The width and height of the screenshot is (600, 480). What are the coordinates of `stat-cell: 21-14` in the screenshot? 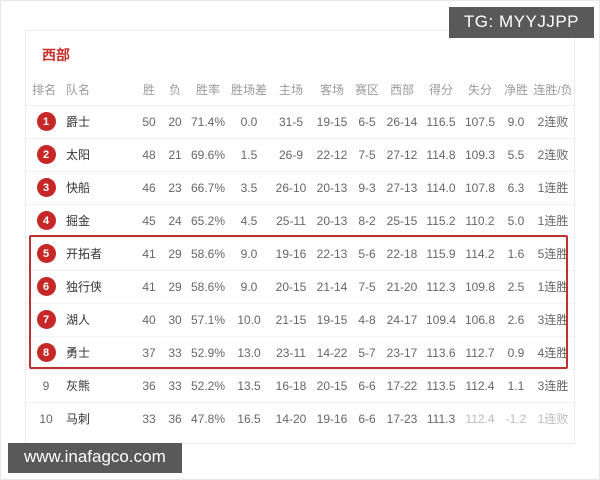 It's located at (332, 287).